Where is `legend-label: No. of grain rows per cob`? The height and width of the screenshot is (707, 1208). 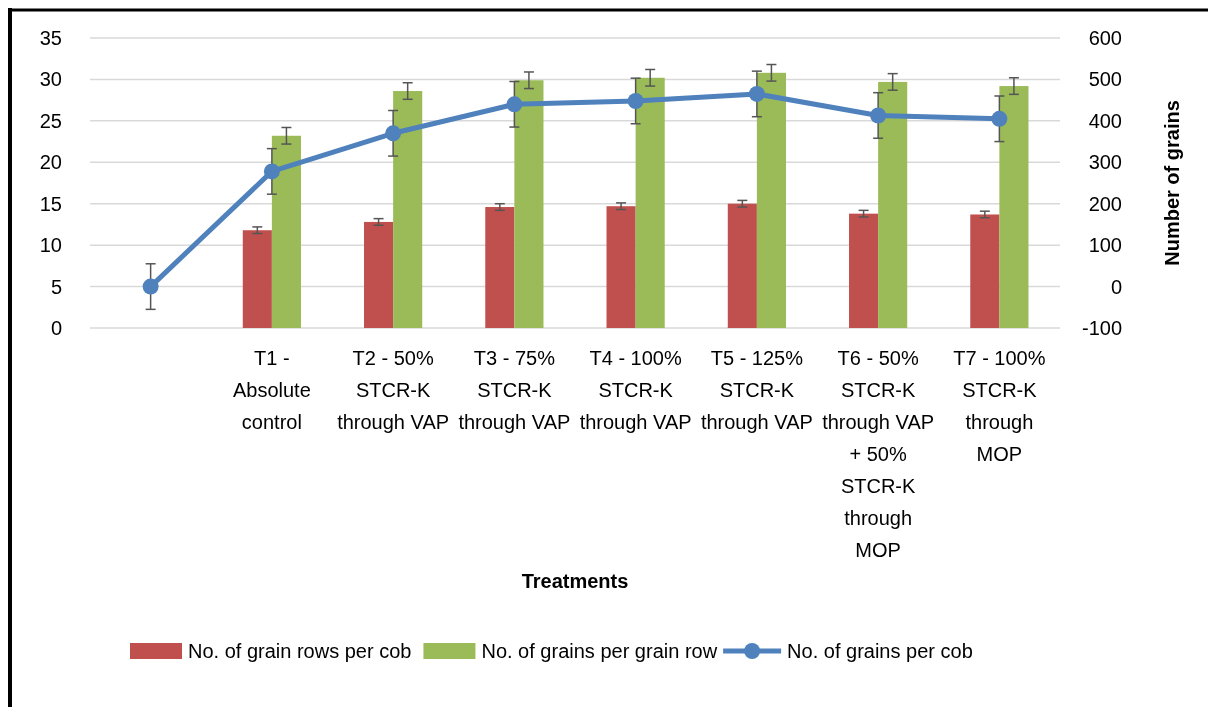 legend-label: No. of grain rows per cob is located at coordinates (300, 651).